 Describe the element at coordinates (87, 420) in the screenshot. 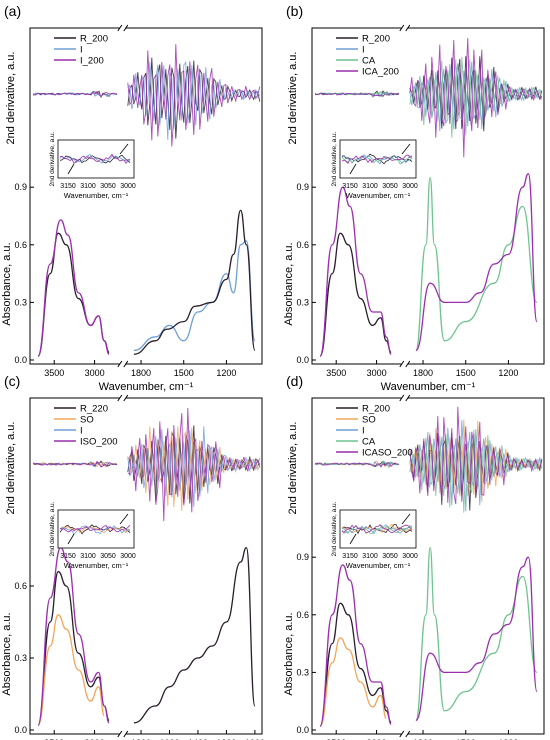

I see `legend-entry: SO` at that location.